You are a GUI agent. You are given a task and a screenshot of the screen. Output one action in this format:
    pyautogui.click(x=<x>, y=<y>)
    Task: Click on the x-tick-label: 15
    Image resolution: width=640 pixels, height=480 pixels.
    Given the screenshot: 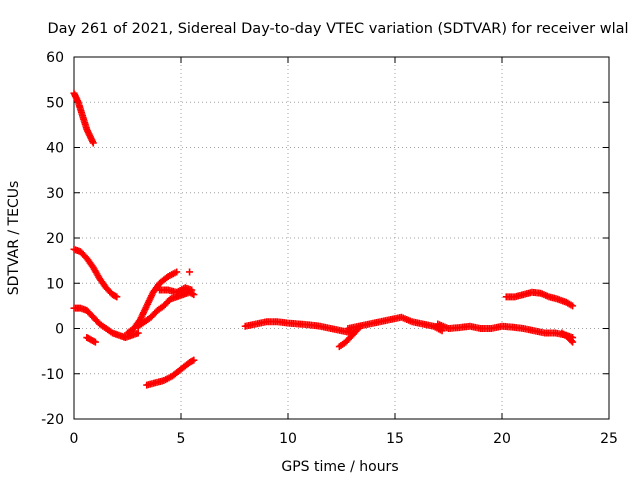 What is the action you would take?
    pyautogui.click(x=395, y=439)
    